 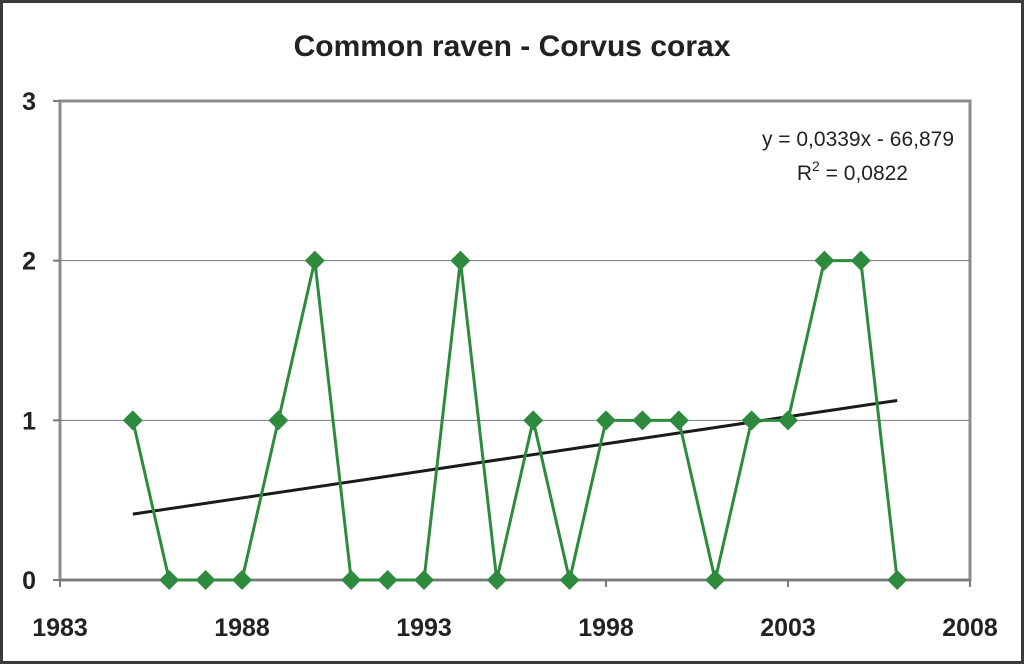 What do you see at coordinates (60, 628) in the screenshot?
I see `x-tick-label: 1983` at bounding box center [60, 628].